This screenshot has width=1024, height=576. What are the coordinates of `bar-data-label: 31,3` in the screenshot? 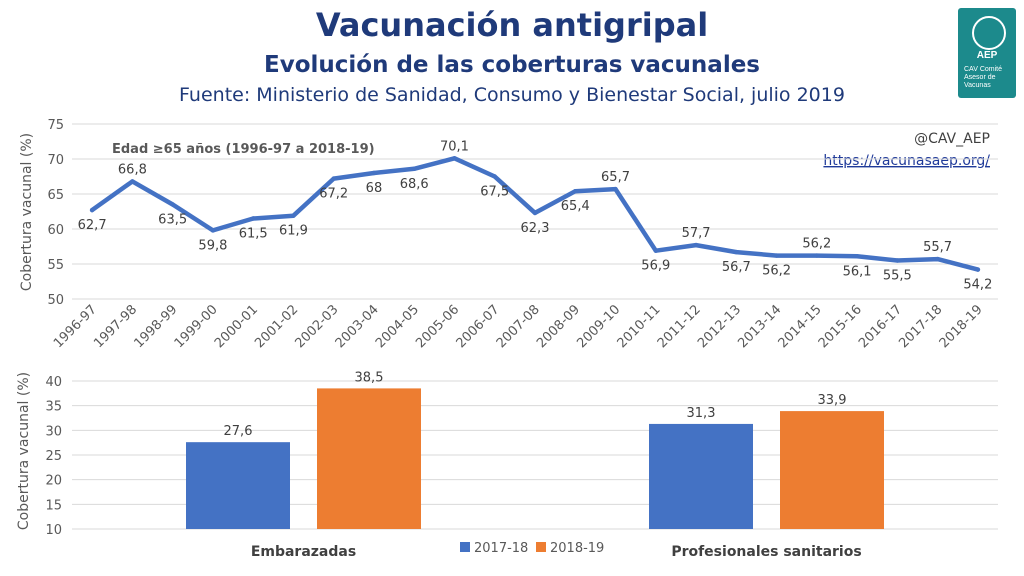 It's located at (701, 413).